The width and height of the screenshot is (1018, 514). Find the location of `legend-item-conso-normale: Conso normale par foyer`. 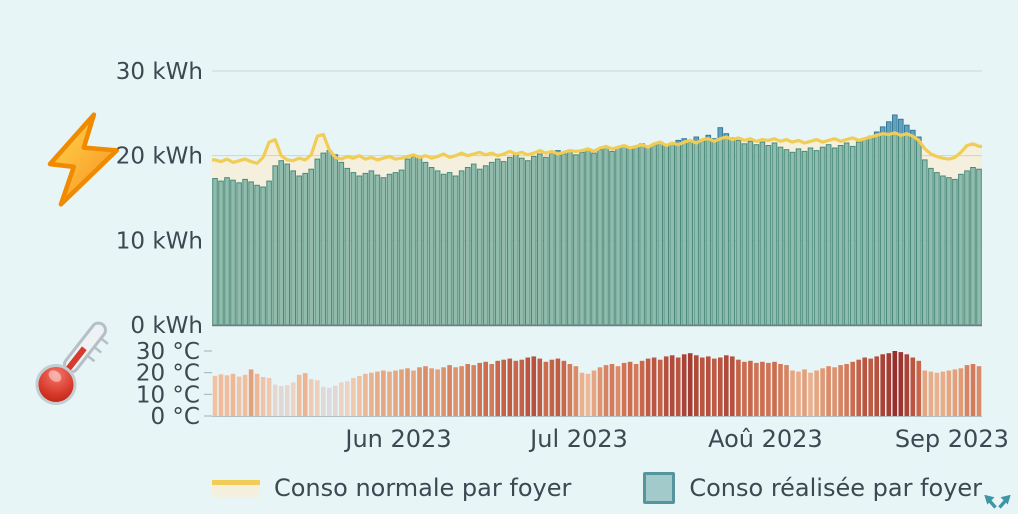

legend-item-conso-normale: Conso normale par foyer is located at coordinates (391, 488).